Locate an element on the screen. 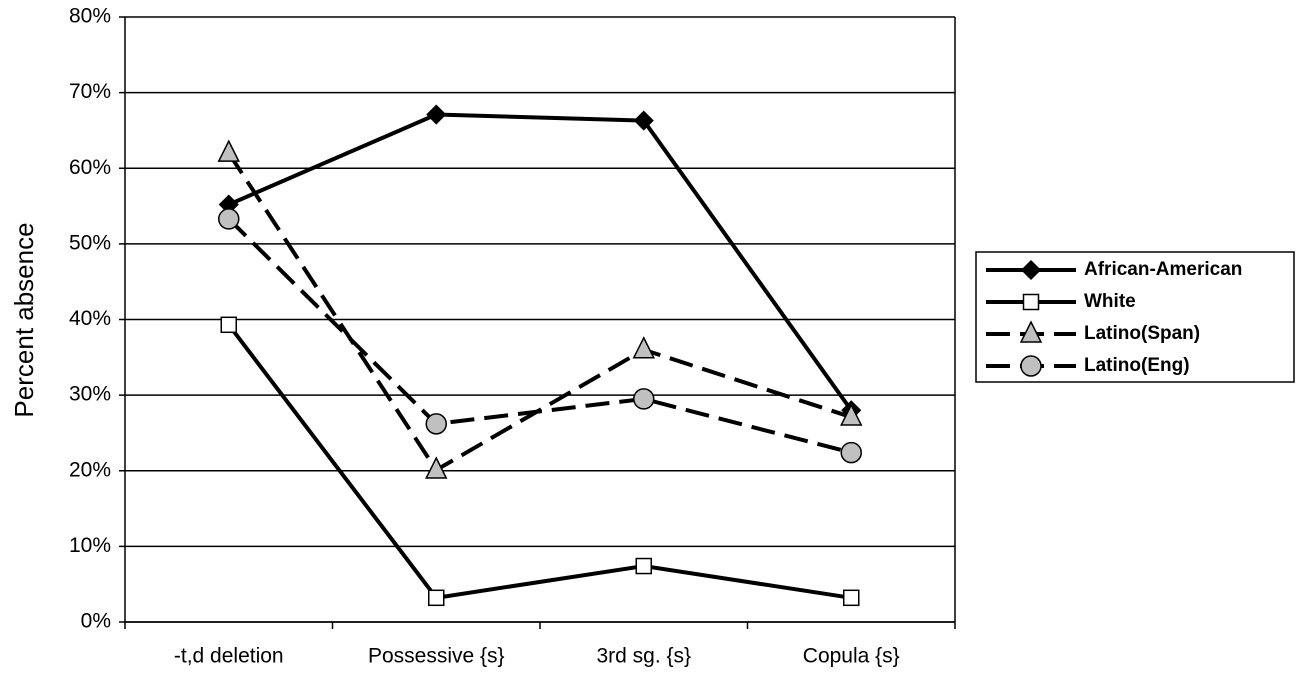  y-tick-label: 50% is located at coordinates (90, 242).